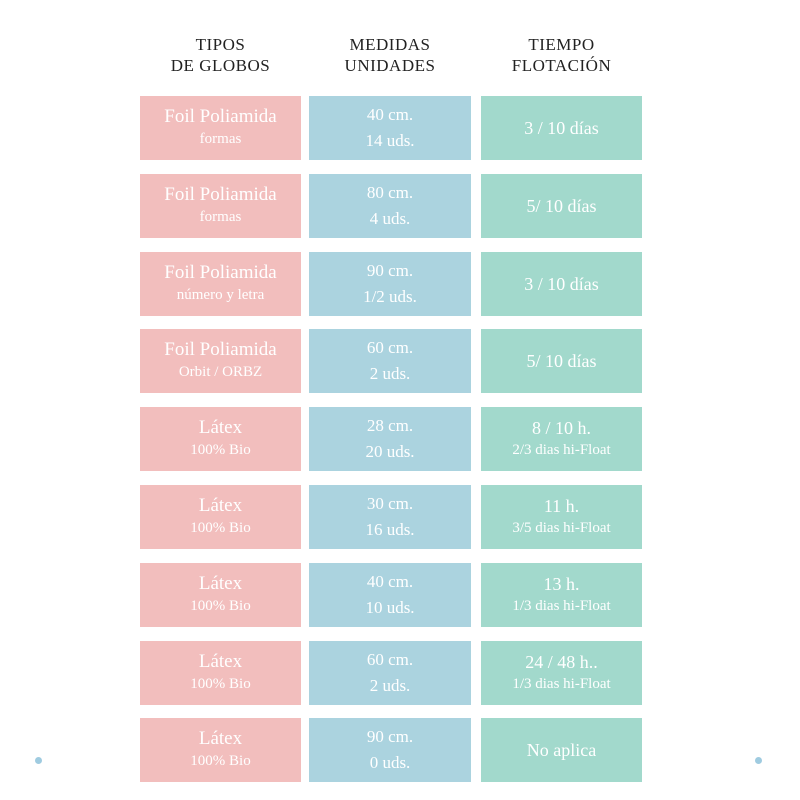 The image size is (800, 800). What do you see at coordinates (220, 65) in the screenshot?
I see `header-line: DE GLOBOS` at bounding box center [220, 65].